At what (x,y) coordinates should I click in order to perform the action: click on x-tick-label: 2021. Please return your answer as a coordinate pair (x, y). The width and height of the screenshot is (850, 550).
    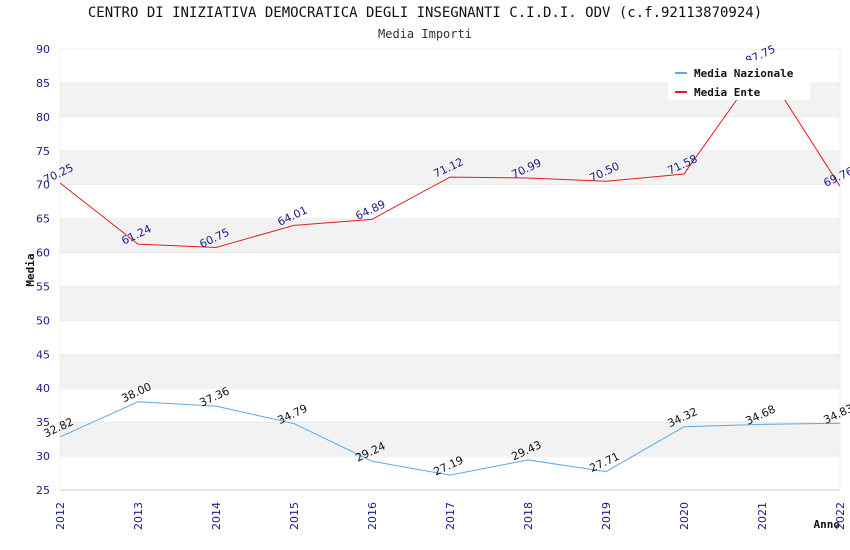
    Looking at the image, I should click on (762, 516).